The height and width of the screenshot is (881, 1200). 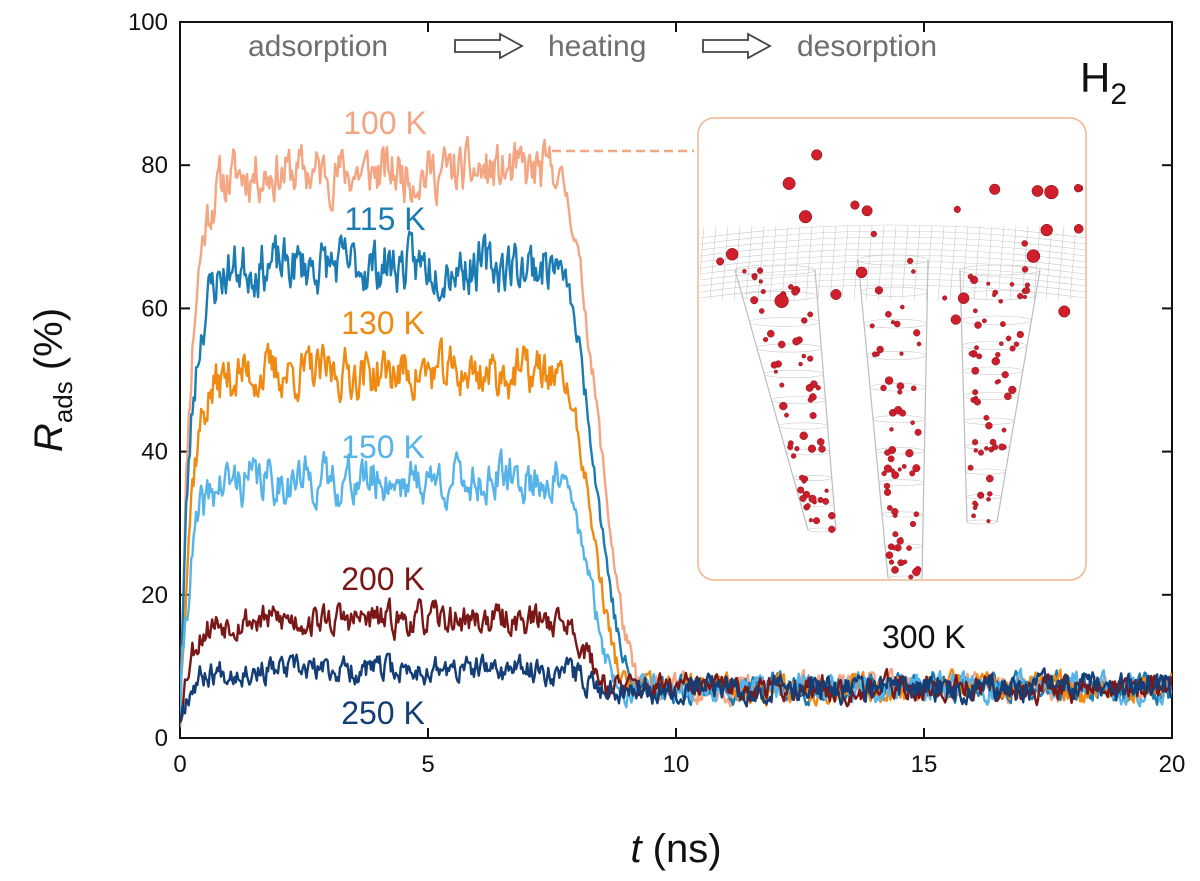 I want to click on y-tick-label: 40, so click(x=154, y=452).